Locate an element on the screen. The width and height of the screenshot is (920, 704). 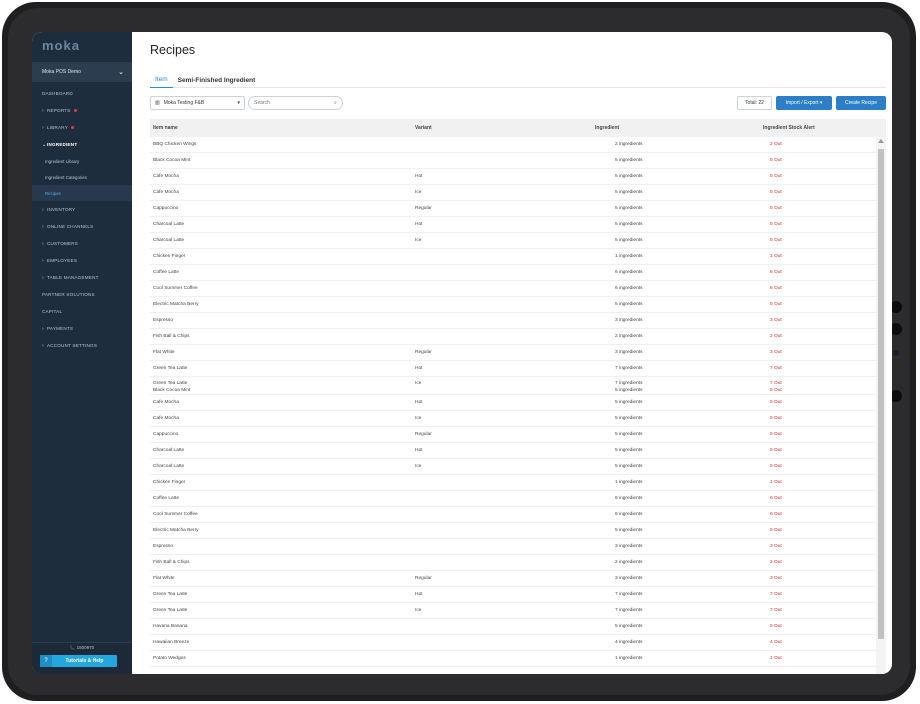
header-variant: Variant is located at coordinates (423, 128).